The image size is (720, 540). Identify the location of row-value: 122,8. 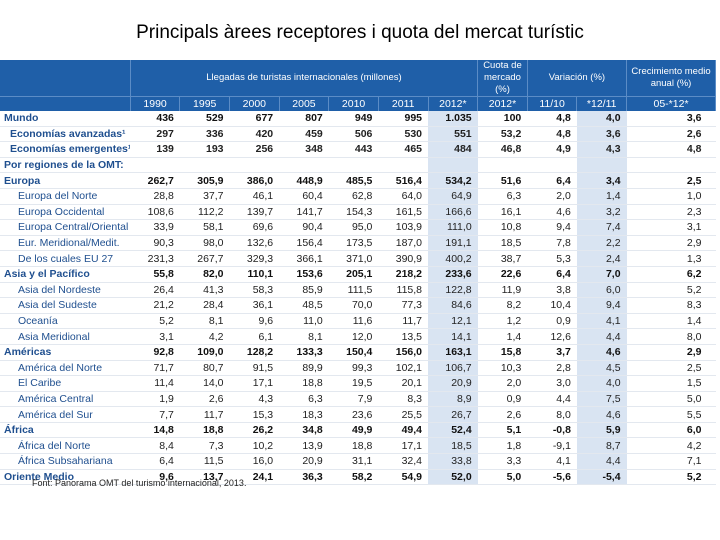
(453, 290).